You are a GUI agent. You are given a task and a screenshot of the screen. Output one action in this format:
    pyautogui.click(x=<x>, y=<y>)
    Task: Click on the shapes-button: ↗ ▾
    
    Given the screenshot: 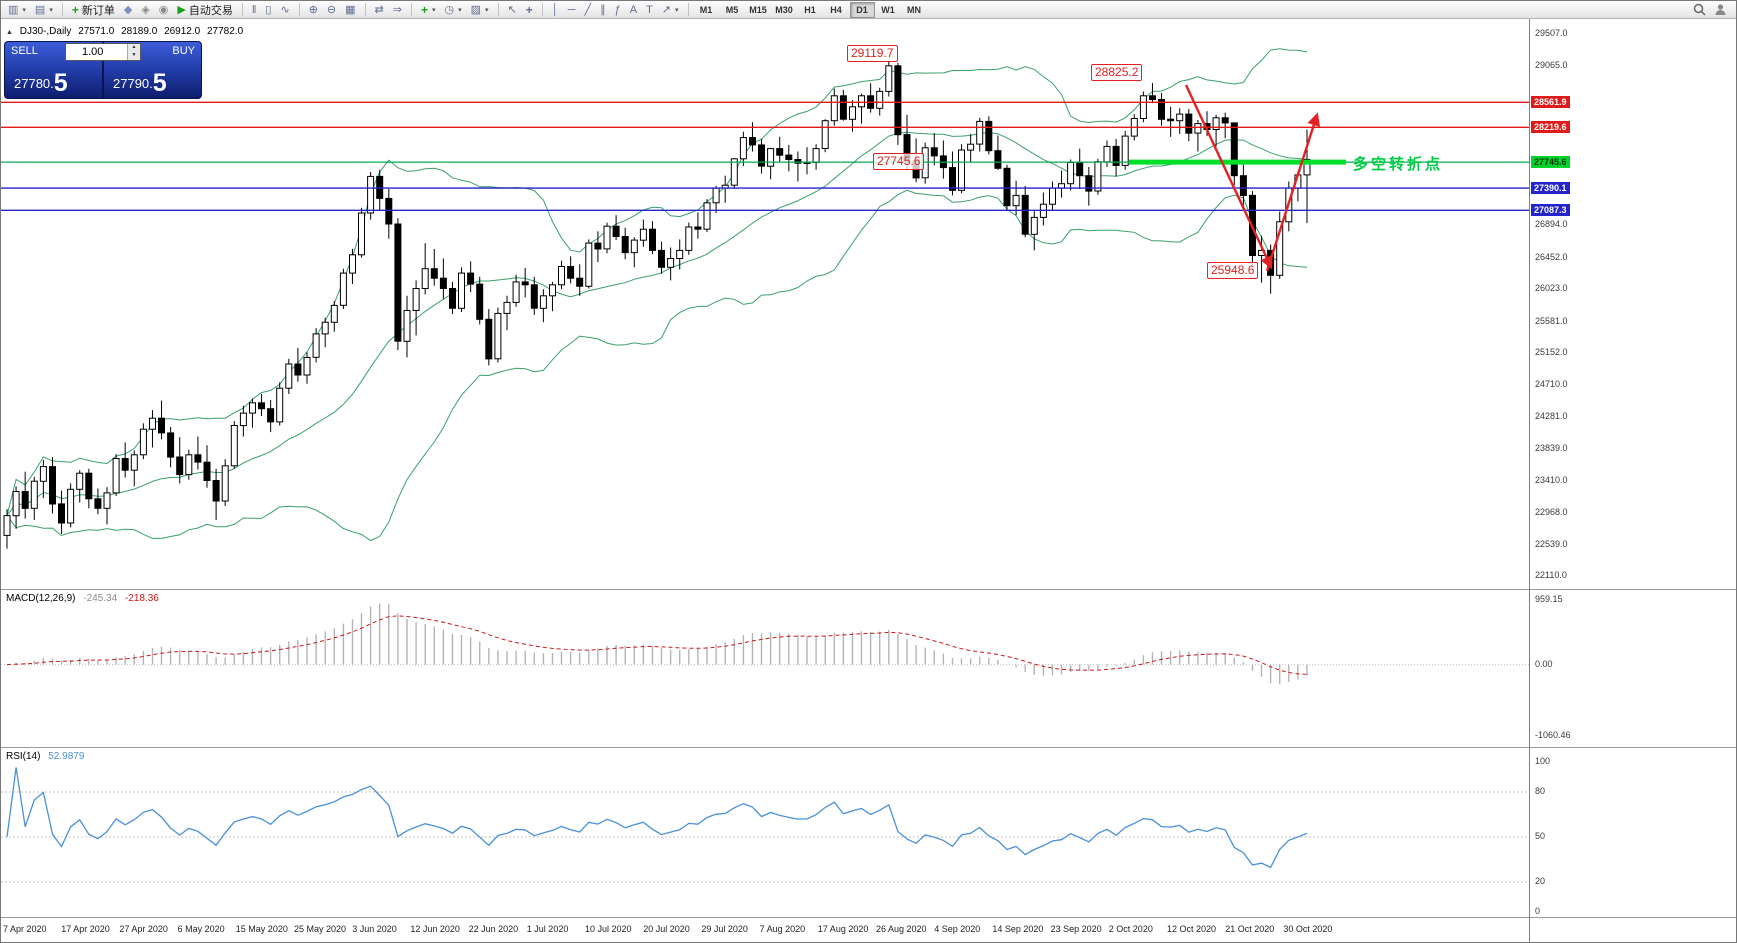 What is the action you would take?
    pyautogui.click(x=670, y=10)
    